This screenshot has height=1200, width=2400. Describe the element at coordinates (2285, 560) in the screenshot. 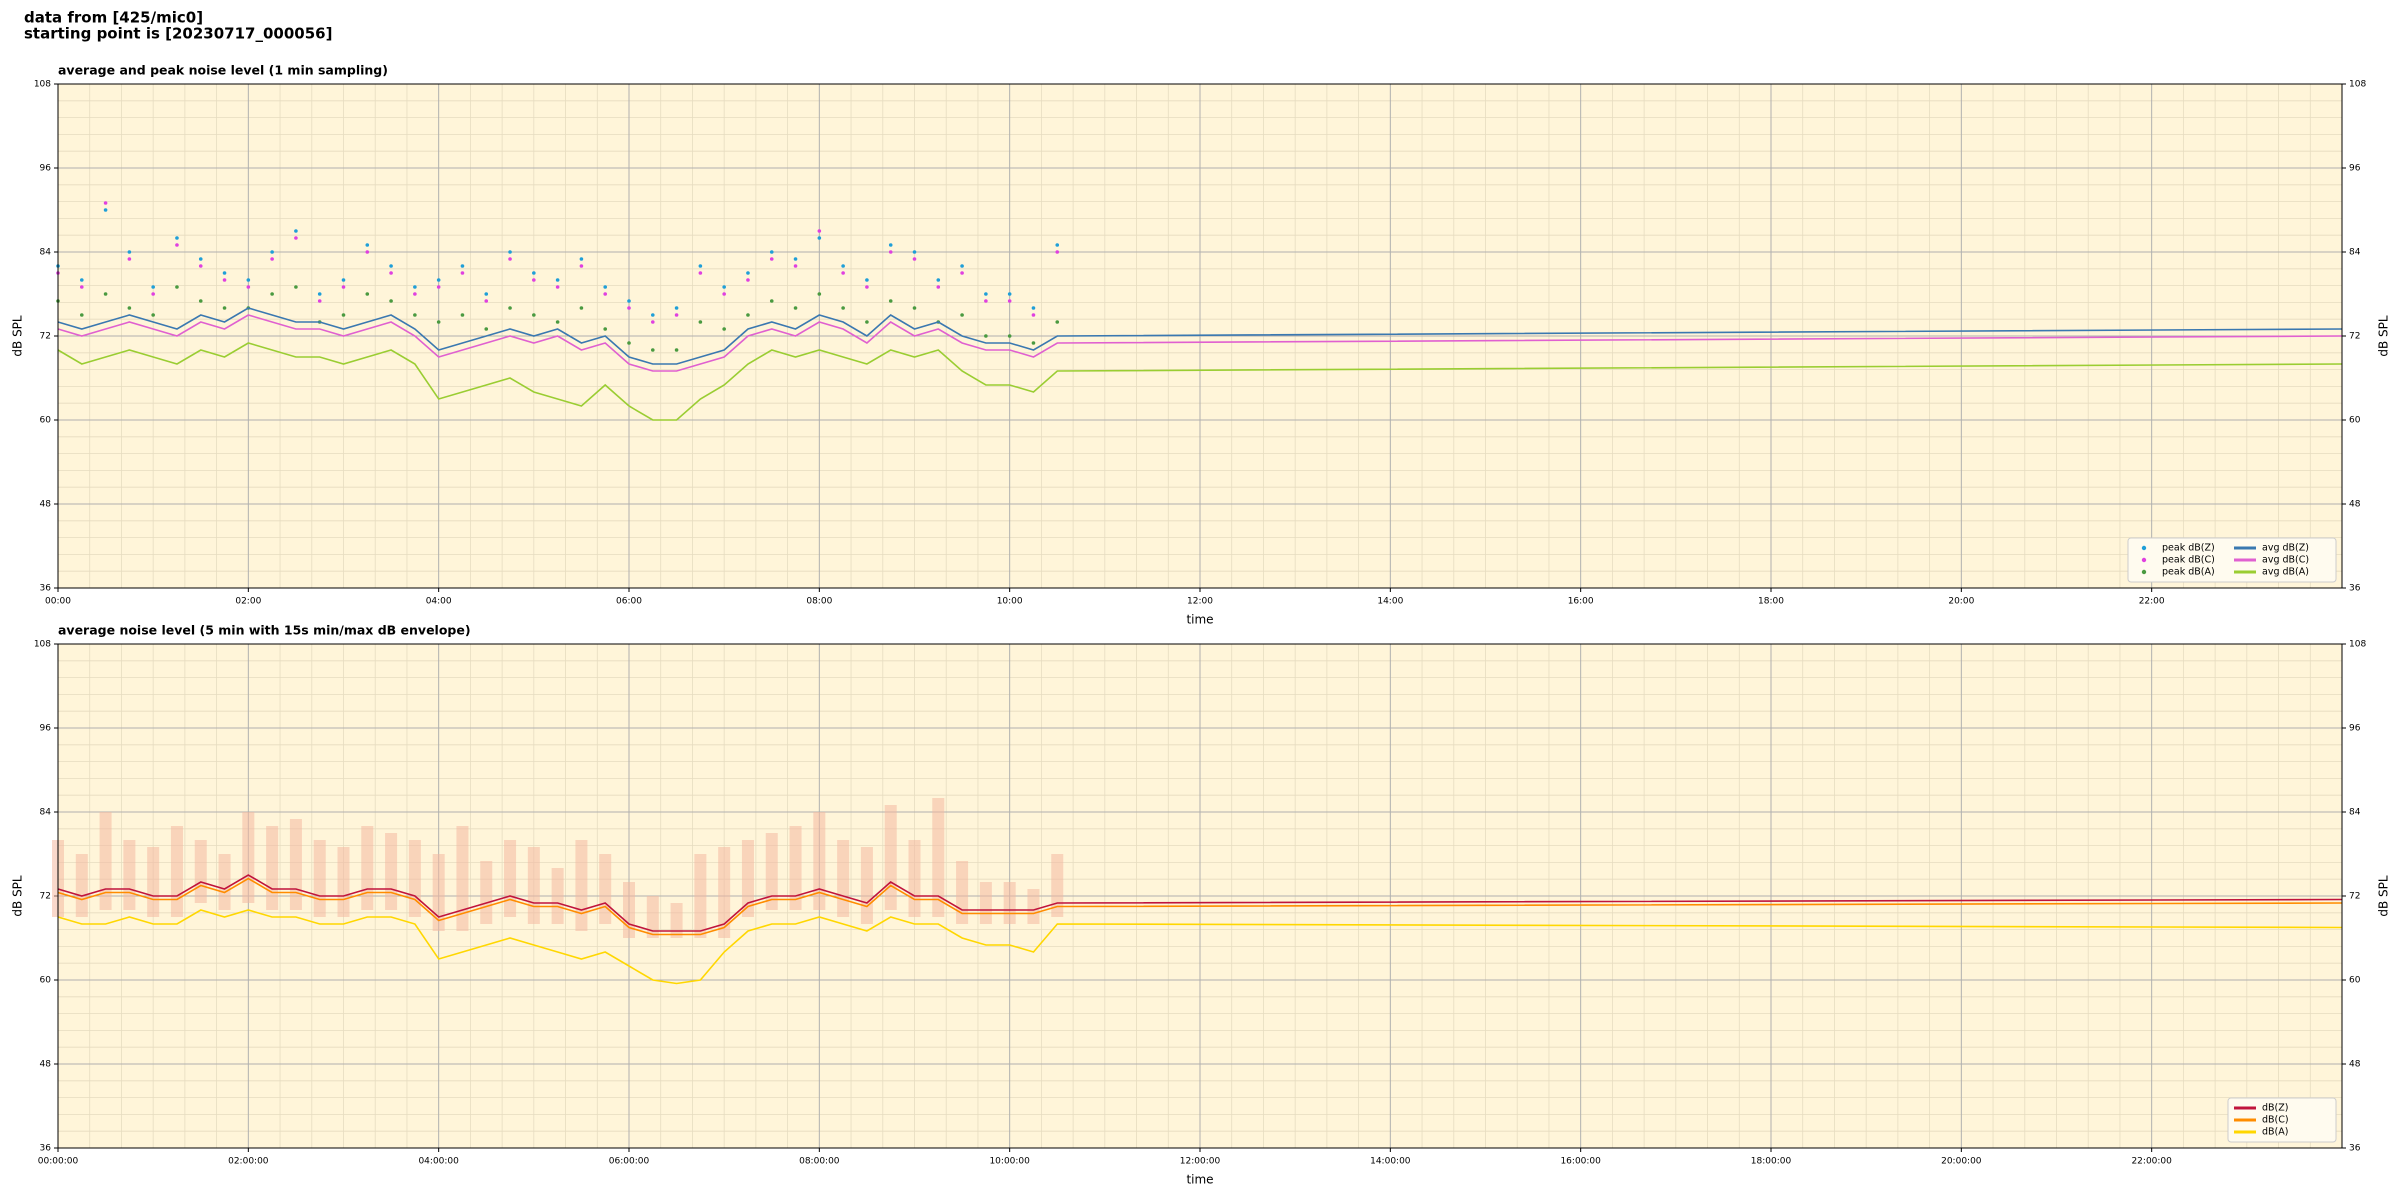

I see `legend-label: avg dB(C)` at that location.